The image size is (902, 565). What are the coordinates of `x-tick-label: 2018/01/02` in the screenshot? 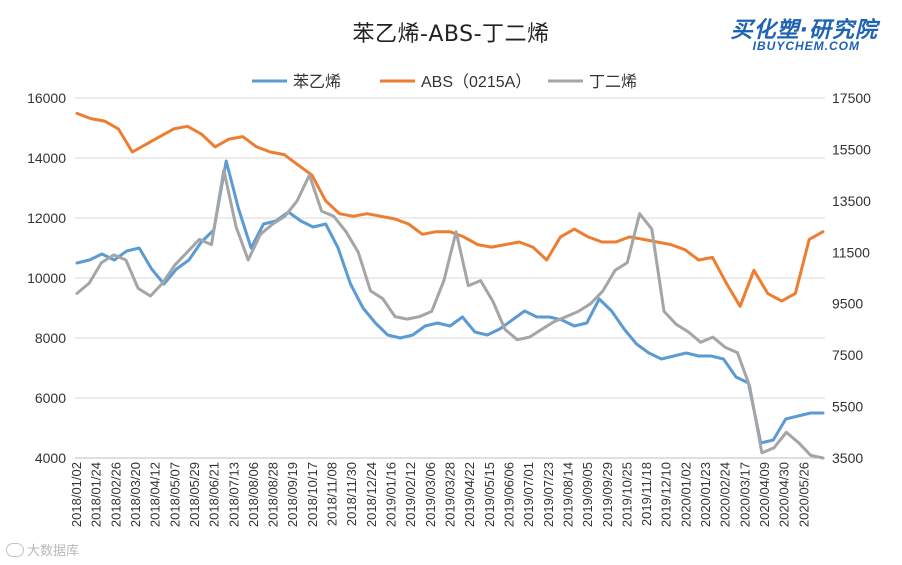 It's located at (76, 494).